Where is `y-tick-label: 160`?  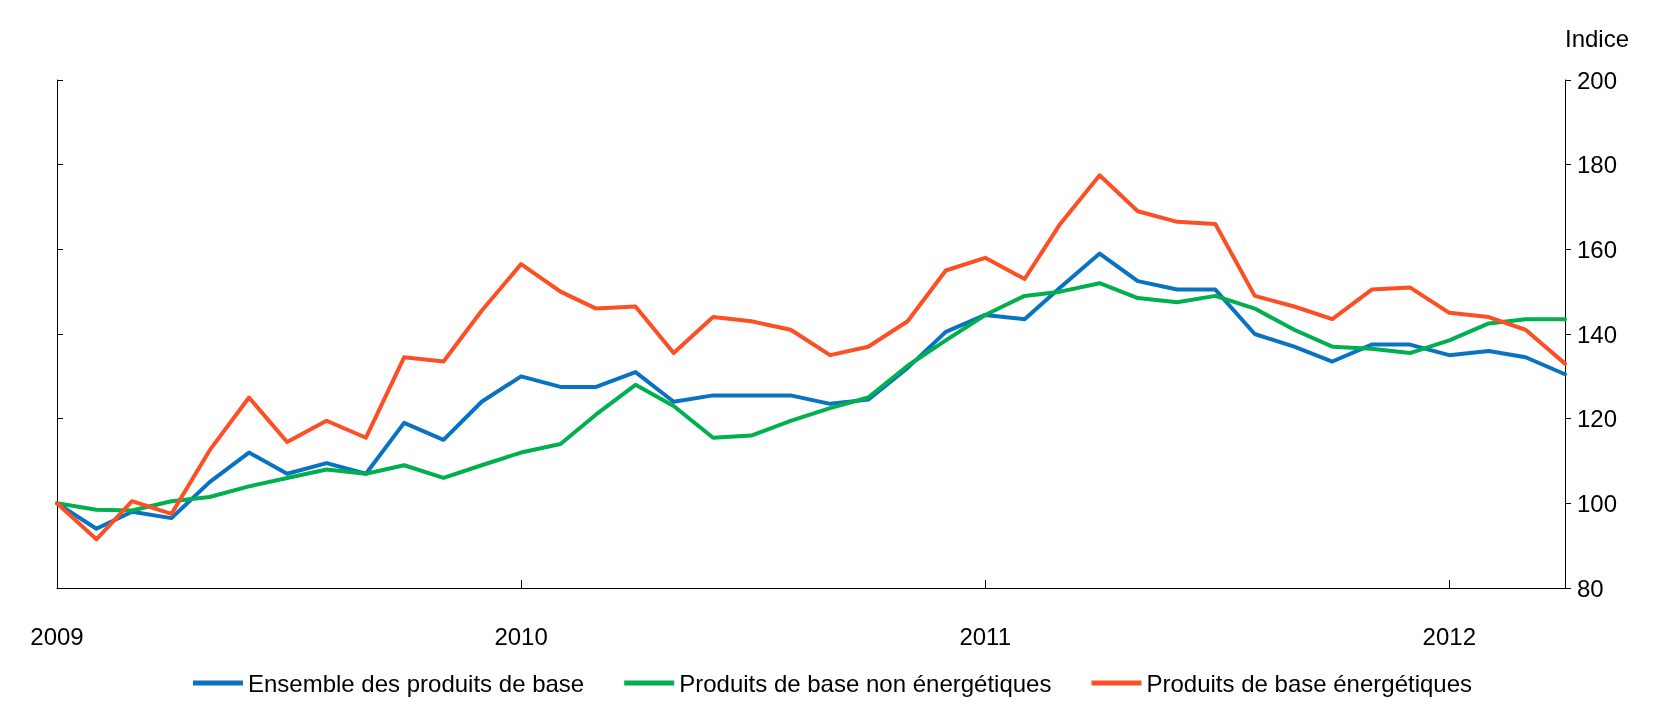
y-tick-label: 160 is located at coordinates (1597, 249).